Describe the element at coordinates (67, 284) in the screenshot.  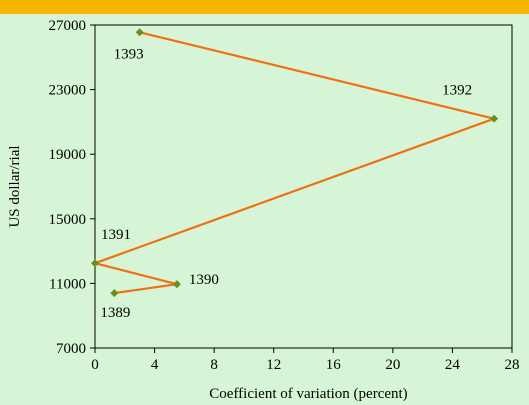
I see `y-tick-label: 11000` at that location.